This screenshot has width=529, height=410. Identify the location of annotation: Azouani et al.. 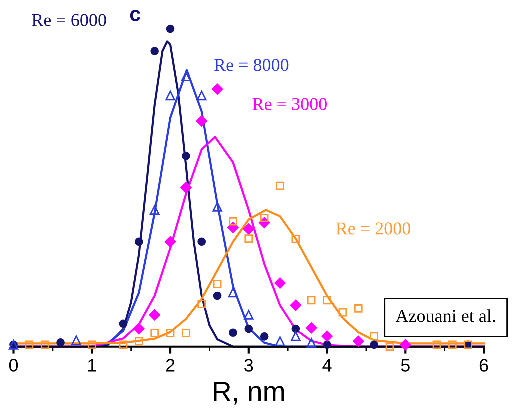
(446, 316).